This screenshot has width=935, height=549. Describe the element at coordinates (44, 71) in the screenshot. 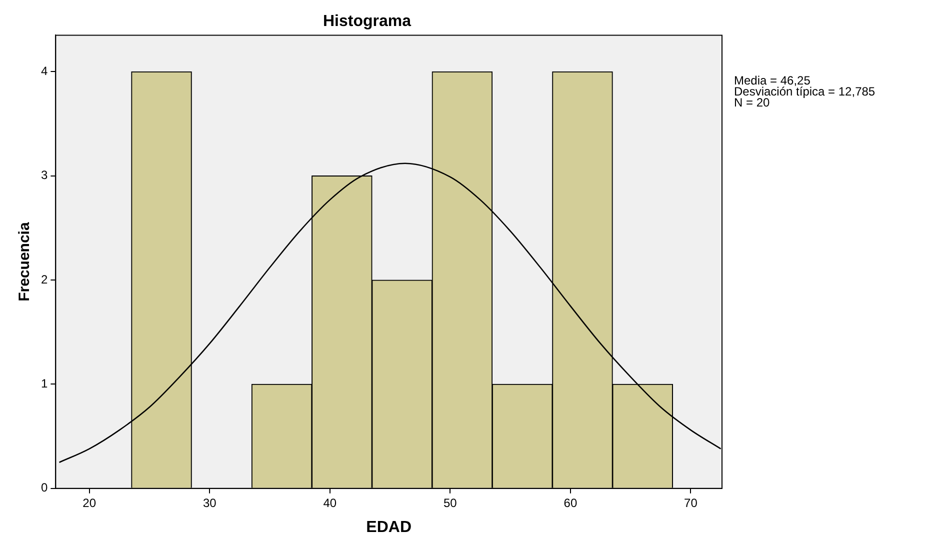

I see `y-tick-label: 4` at that location.